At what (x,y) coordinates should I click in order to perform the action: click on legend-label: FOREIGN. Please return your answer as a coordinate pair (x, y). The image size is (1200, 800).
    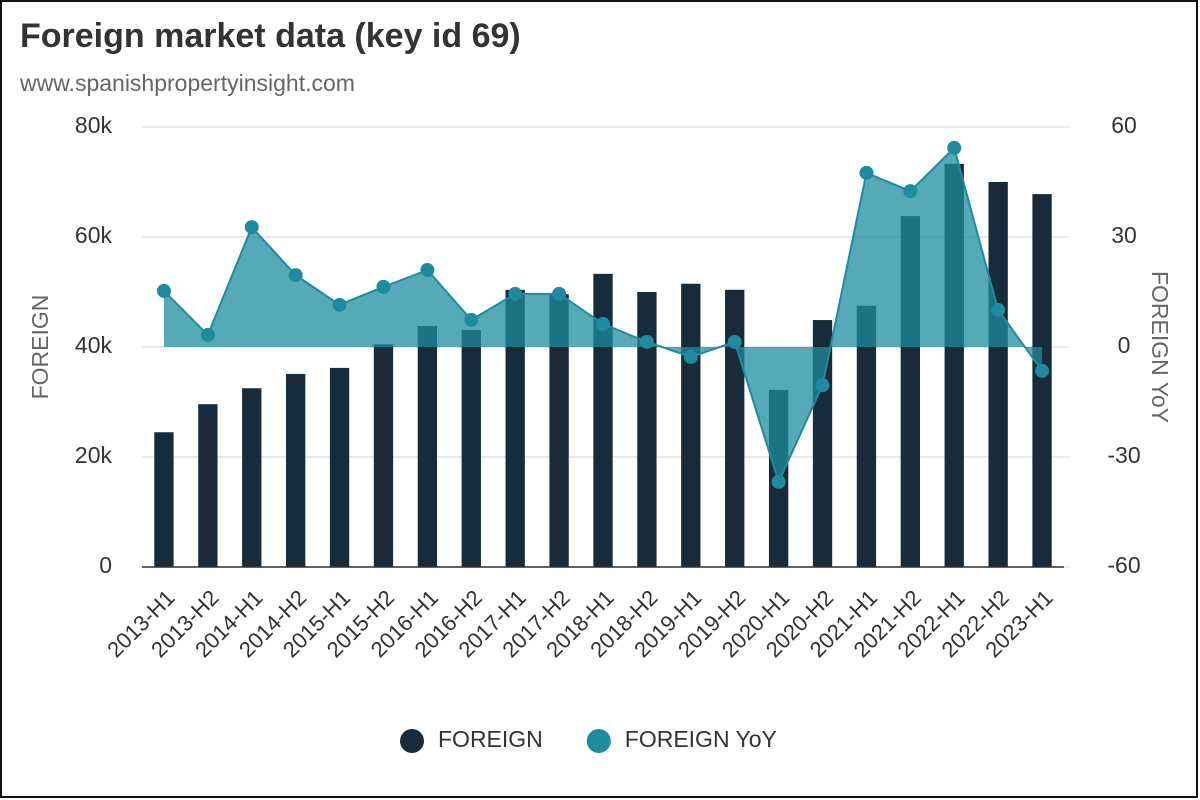
    Looking at the image, I should click on (490, 739).